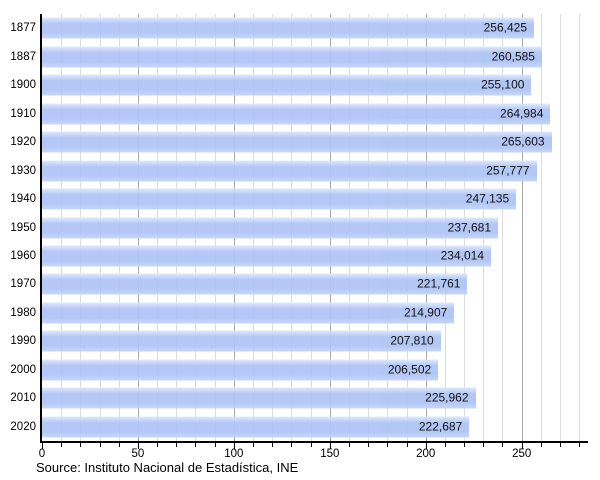 The image size is (600, 480). I want to click on bar-value-label: 247,135, so click(487, 198).